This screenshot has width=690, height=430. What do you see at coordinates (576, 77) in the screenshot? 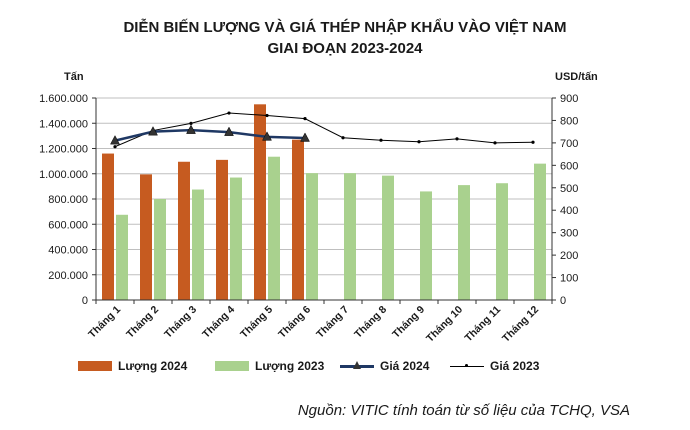
I see `right-axis-unit: USD/tấn` at bounding box center [576, 77].